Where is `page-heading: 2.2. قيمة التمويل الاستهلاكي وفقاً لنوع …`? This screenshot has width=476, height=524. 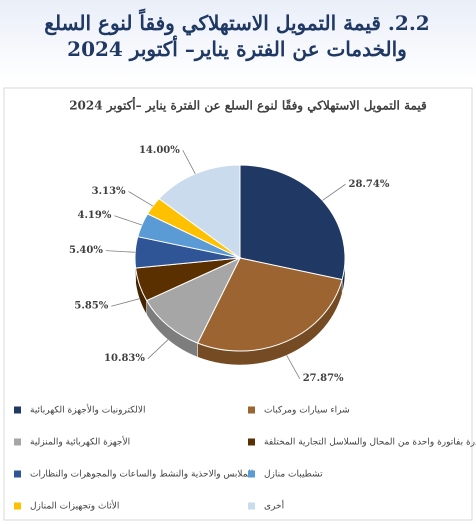
page-heading: 2.2. قيمة التمويل الاستهلاكي وفقاً لنوع … is located at coordinates (237, 36).